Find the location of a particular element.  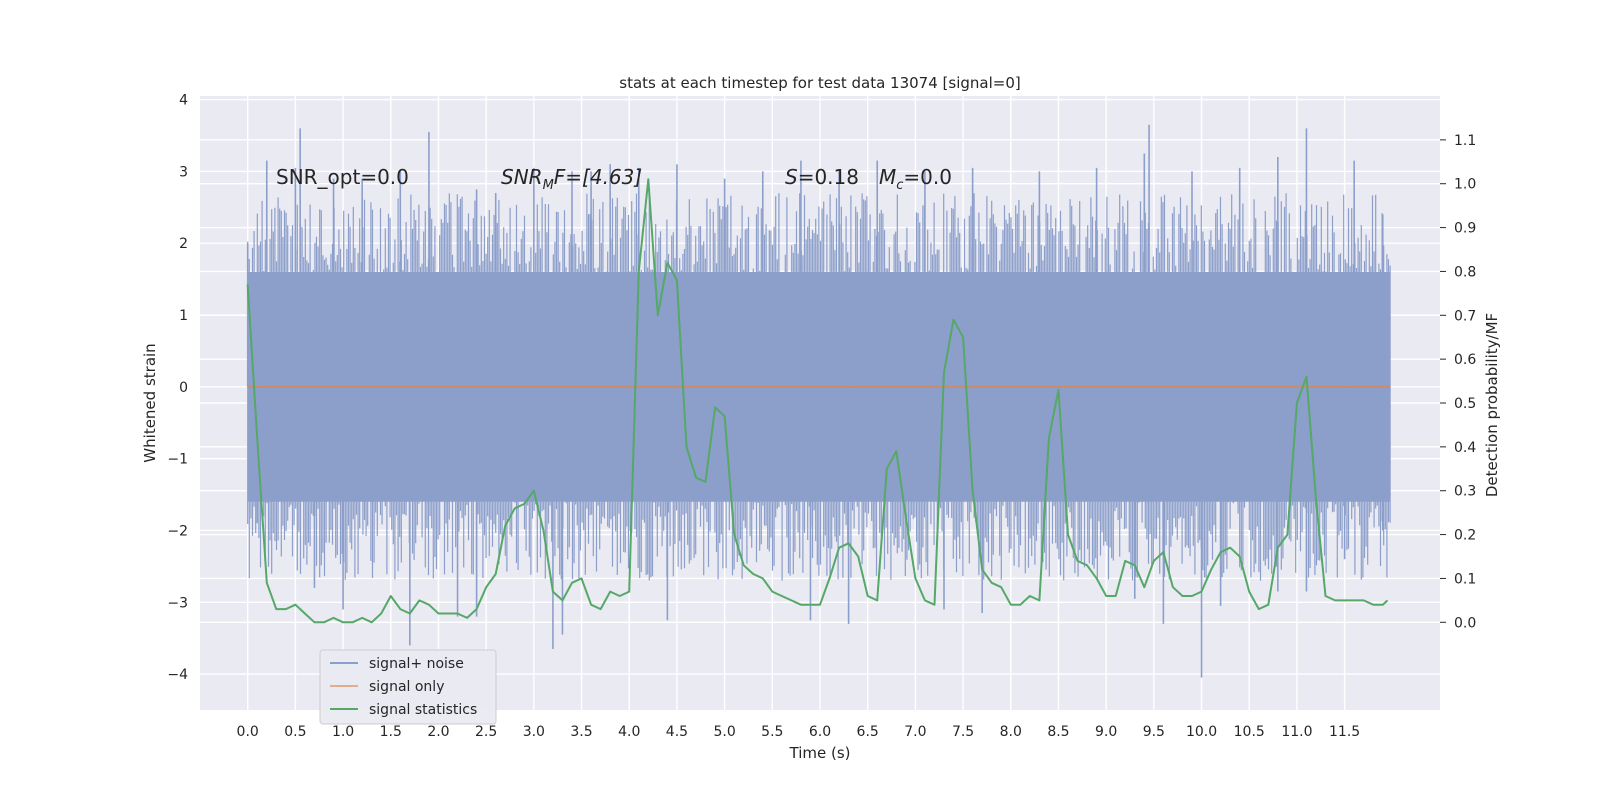

y-tick-label: −4 is located at coordinates (177, 675).